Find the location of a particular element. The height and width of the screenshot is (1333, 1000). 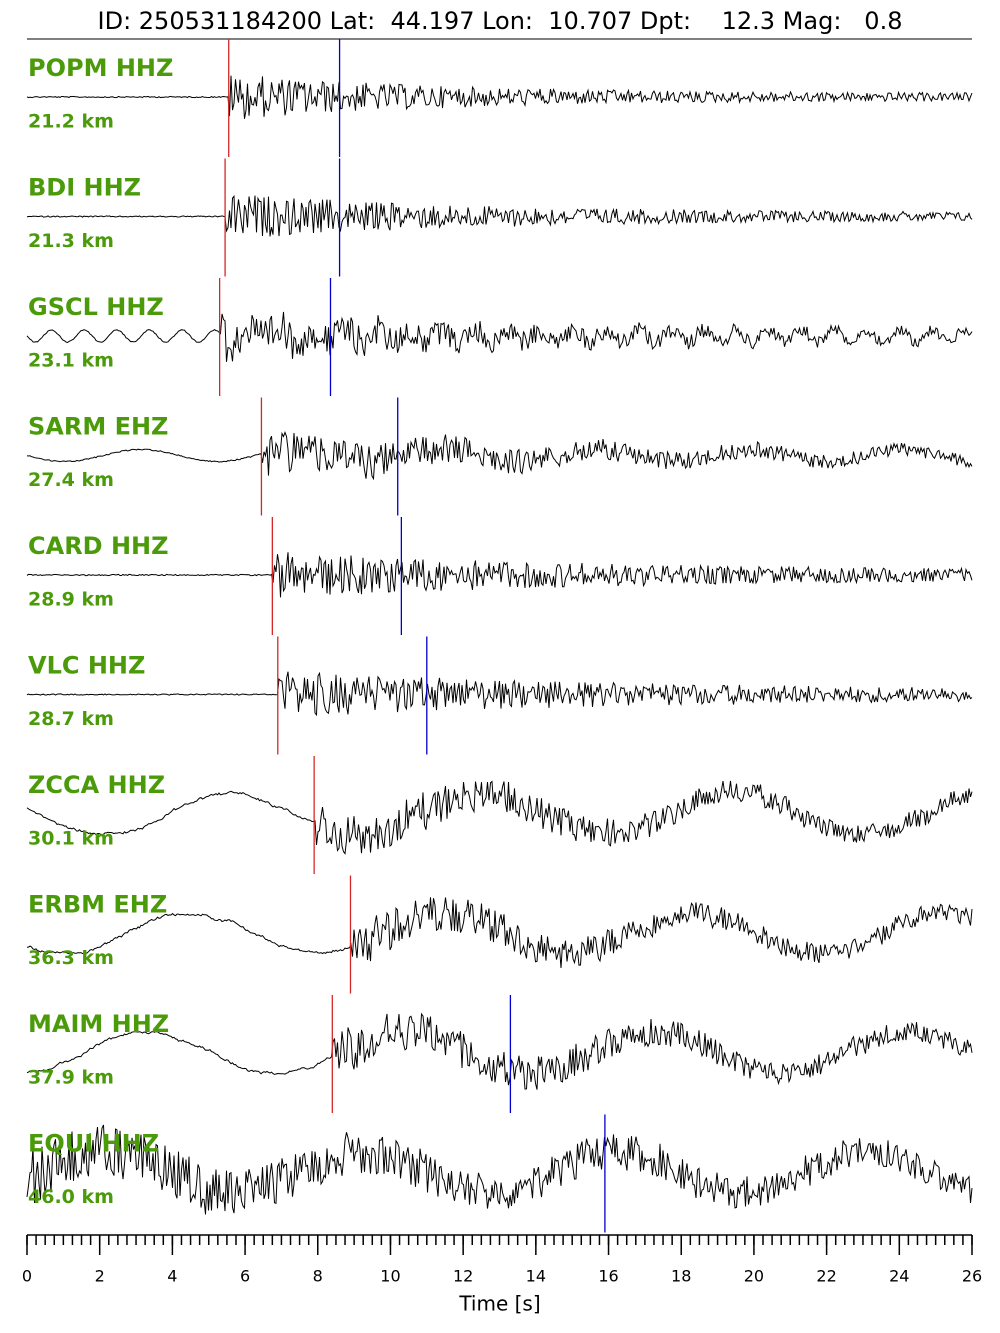

x-tick-label: 10 is located at coordinates (390, 1276).